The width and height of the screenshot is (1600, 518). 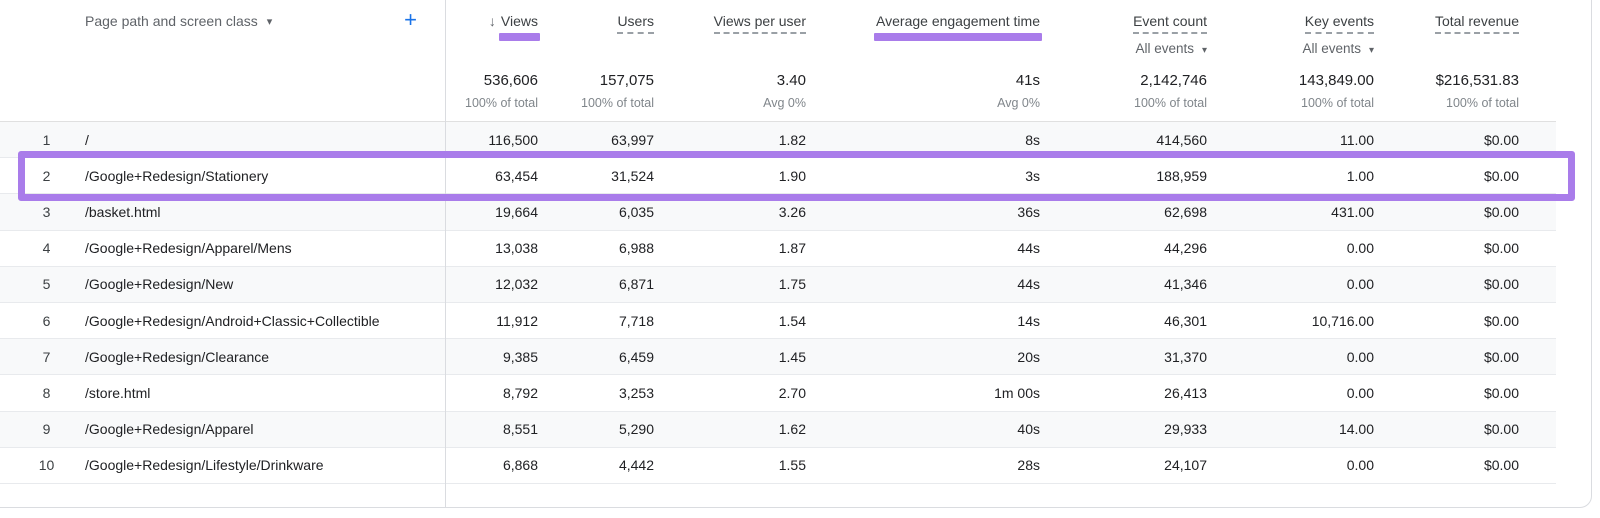 What do you see at coordinates (520, 429) in the screenshot?
I see `cell-views: 8,551` at bounding box center [520, 429].